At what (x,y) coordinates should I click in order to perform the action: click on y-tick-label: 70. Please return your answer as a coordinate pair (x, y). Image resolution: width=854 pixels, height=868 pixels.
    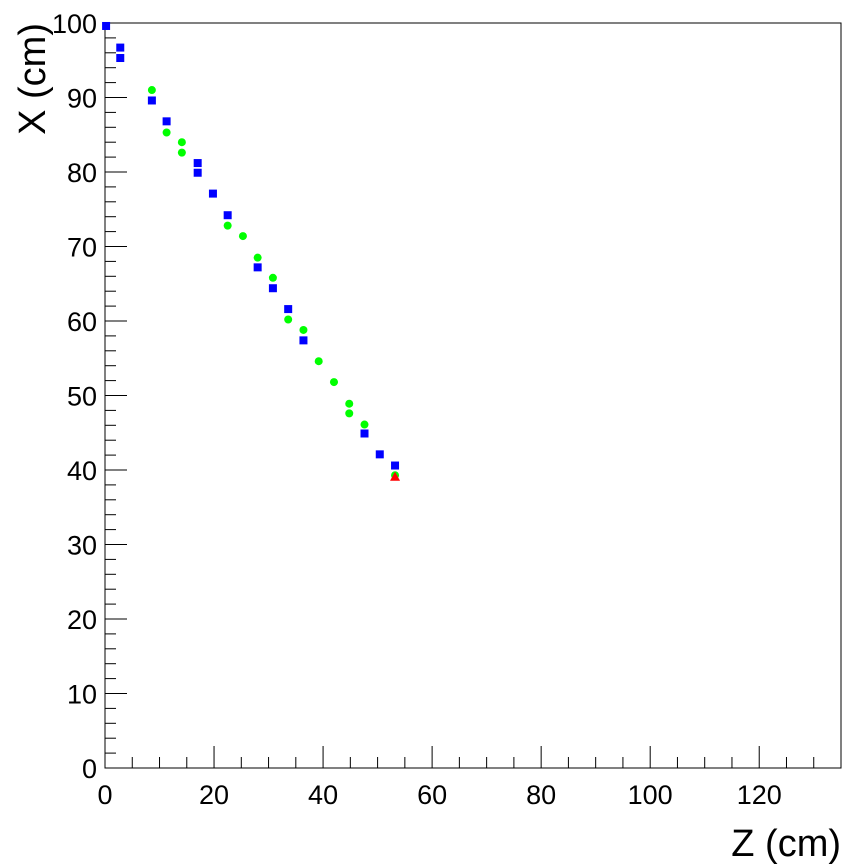
    Looking at the image, I should click on (82, 248).